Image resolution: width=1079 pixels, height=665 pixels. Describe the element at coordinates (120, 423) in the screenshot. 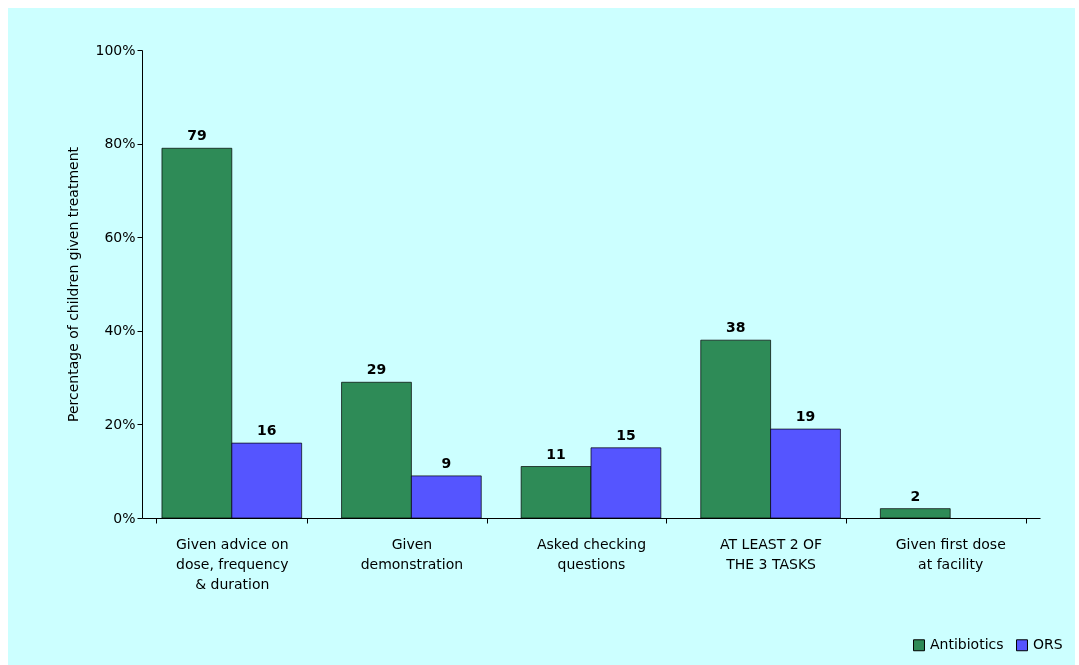

I see `y-tick-label: 20%` at that location.